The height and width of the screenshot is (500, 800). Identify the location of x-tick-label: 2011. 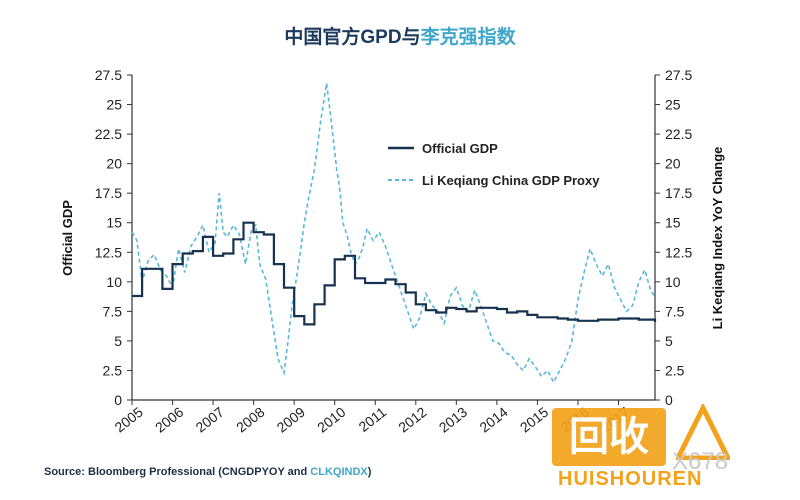
(373, 419).